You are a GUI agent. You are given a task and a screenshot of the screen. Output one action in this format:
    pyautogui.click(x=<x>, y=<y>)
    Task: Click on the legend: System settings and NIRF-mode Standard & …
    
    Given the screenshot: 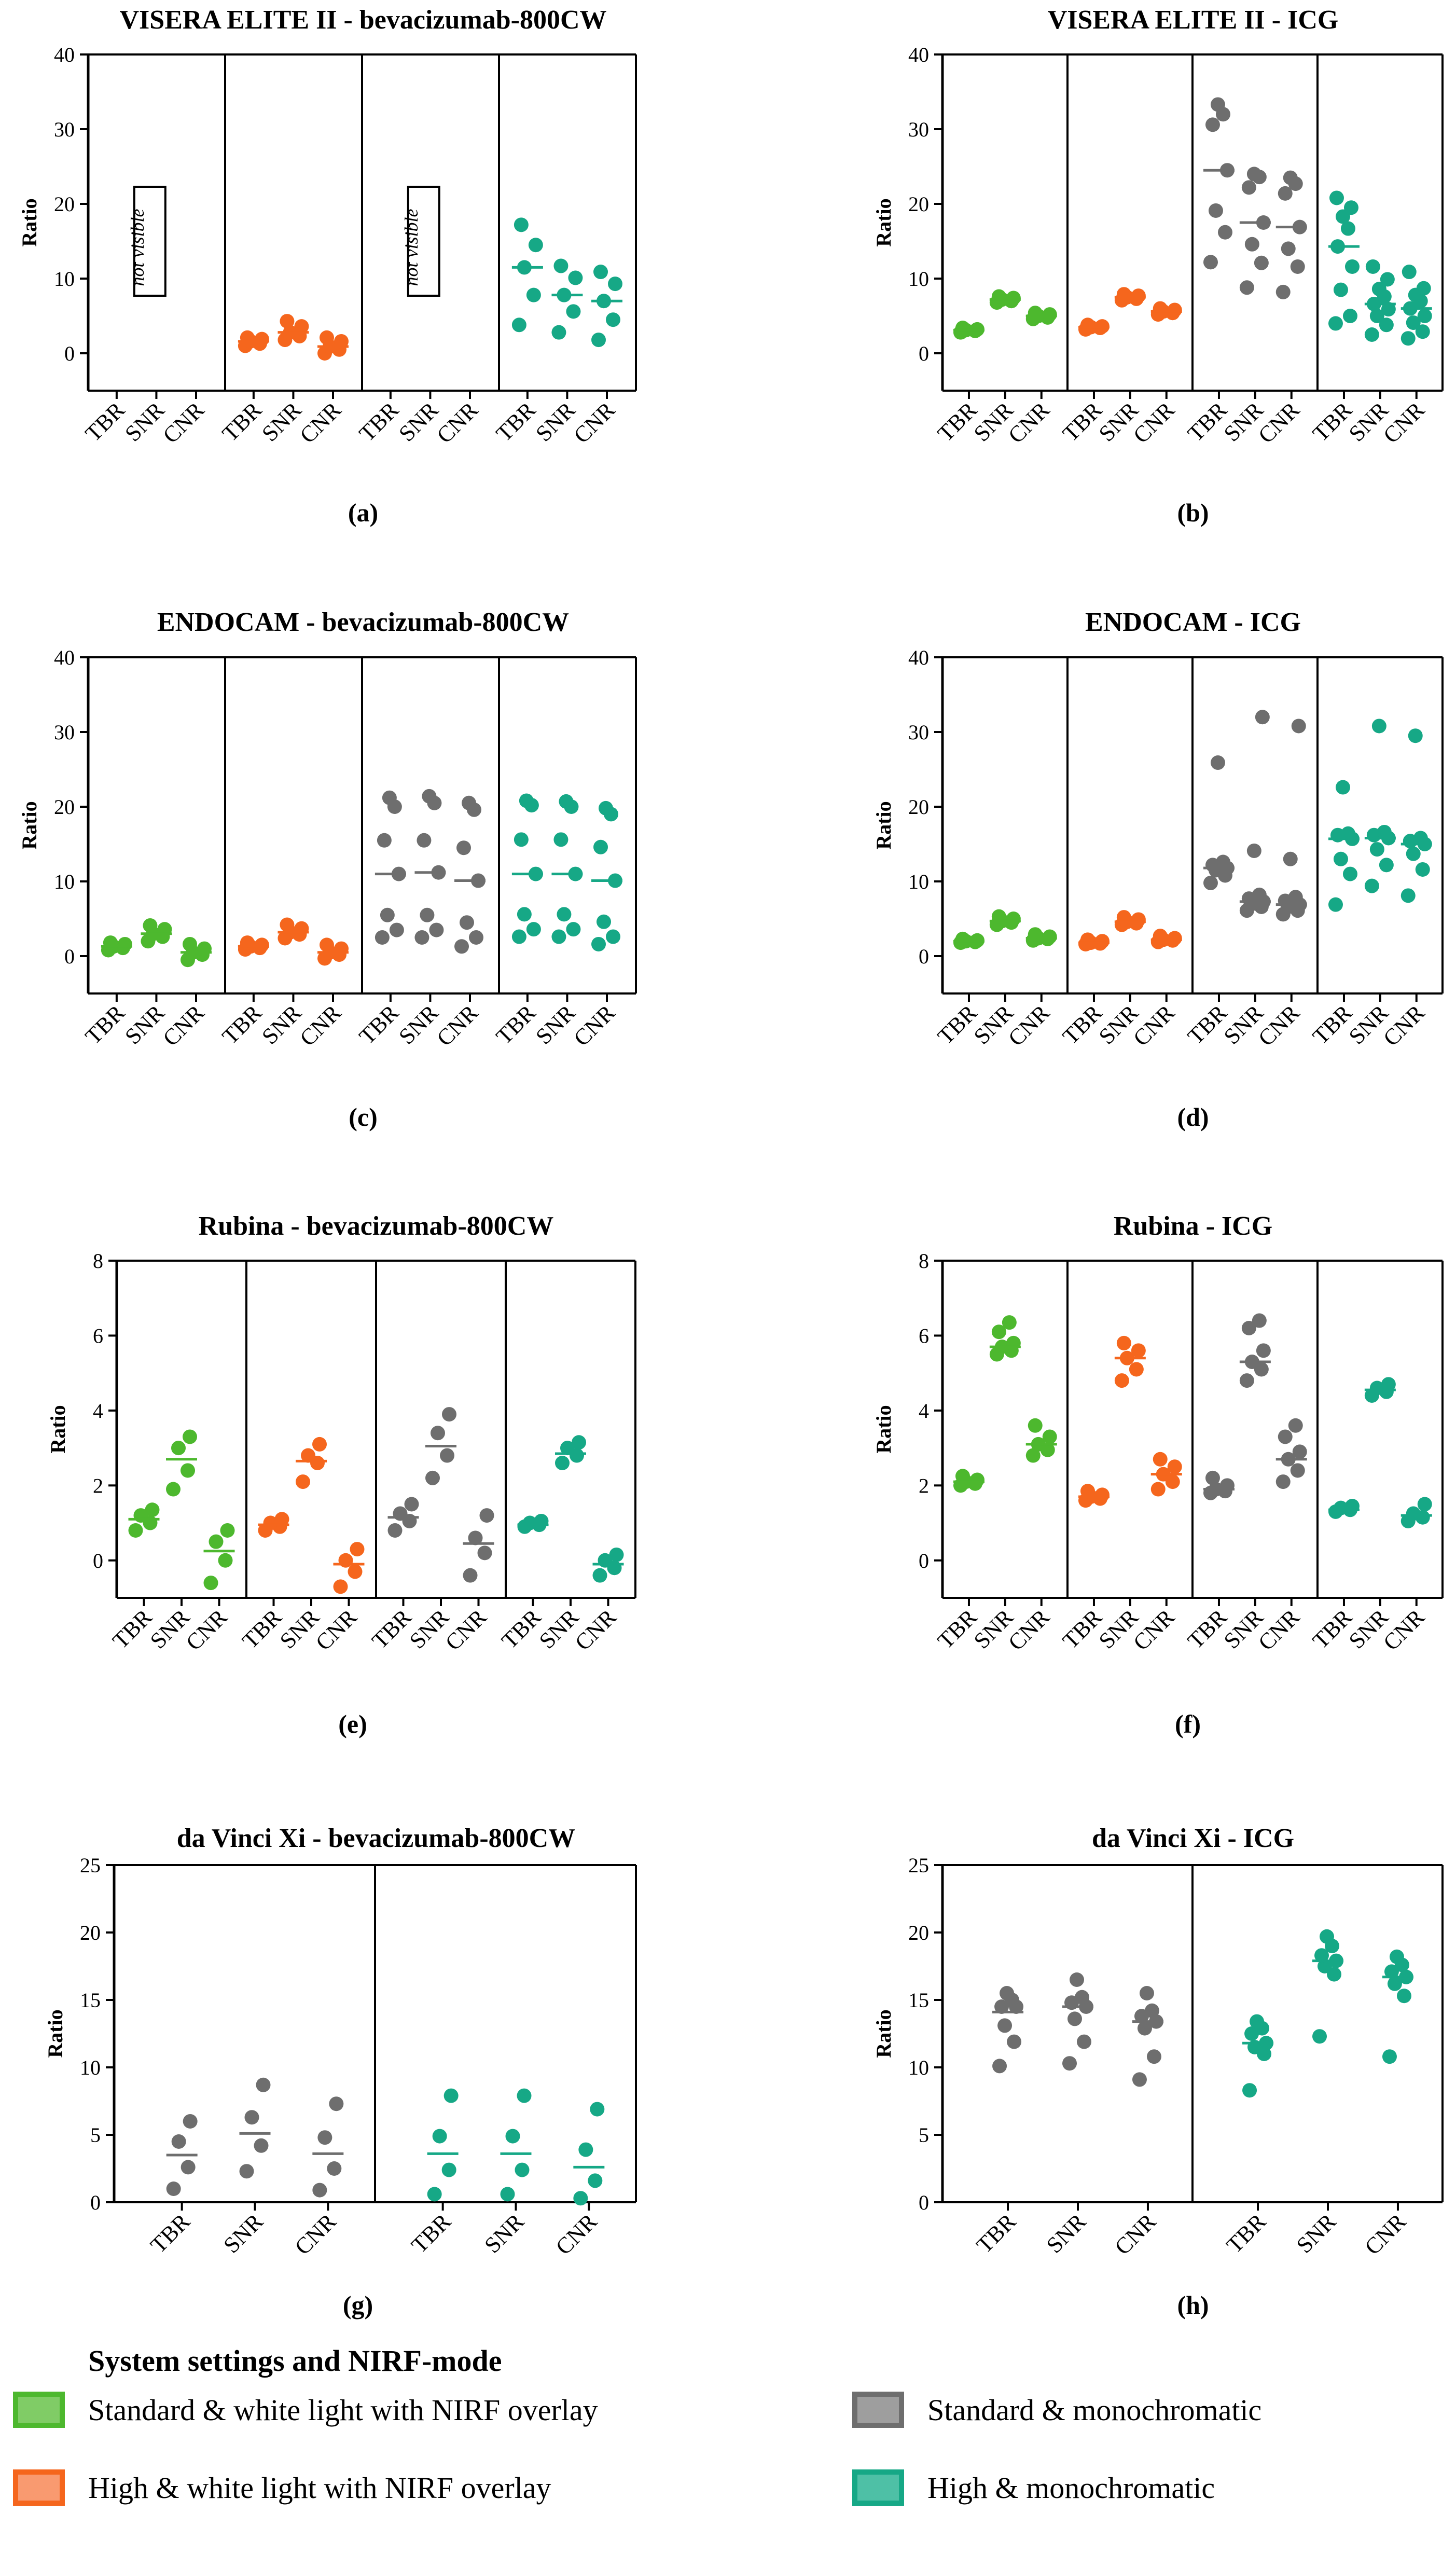 What is the action you would take?
    pyautogui.click(x=637, y=2425)
    